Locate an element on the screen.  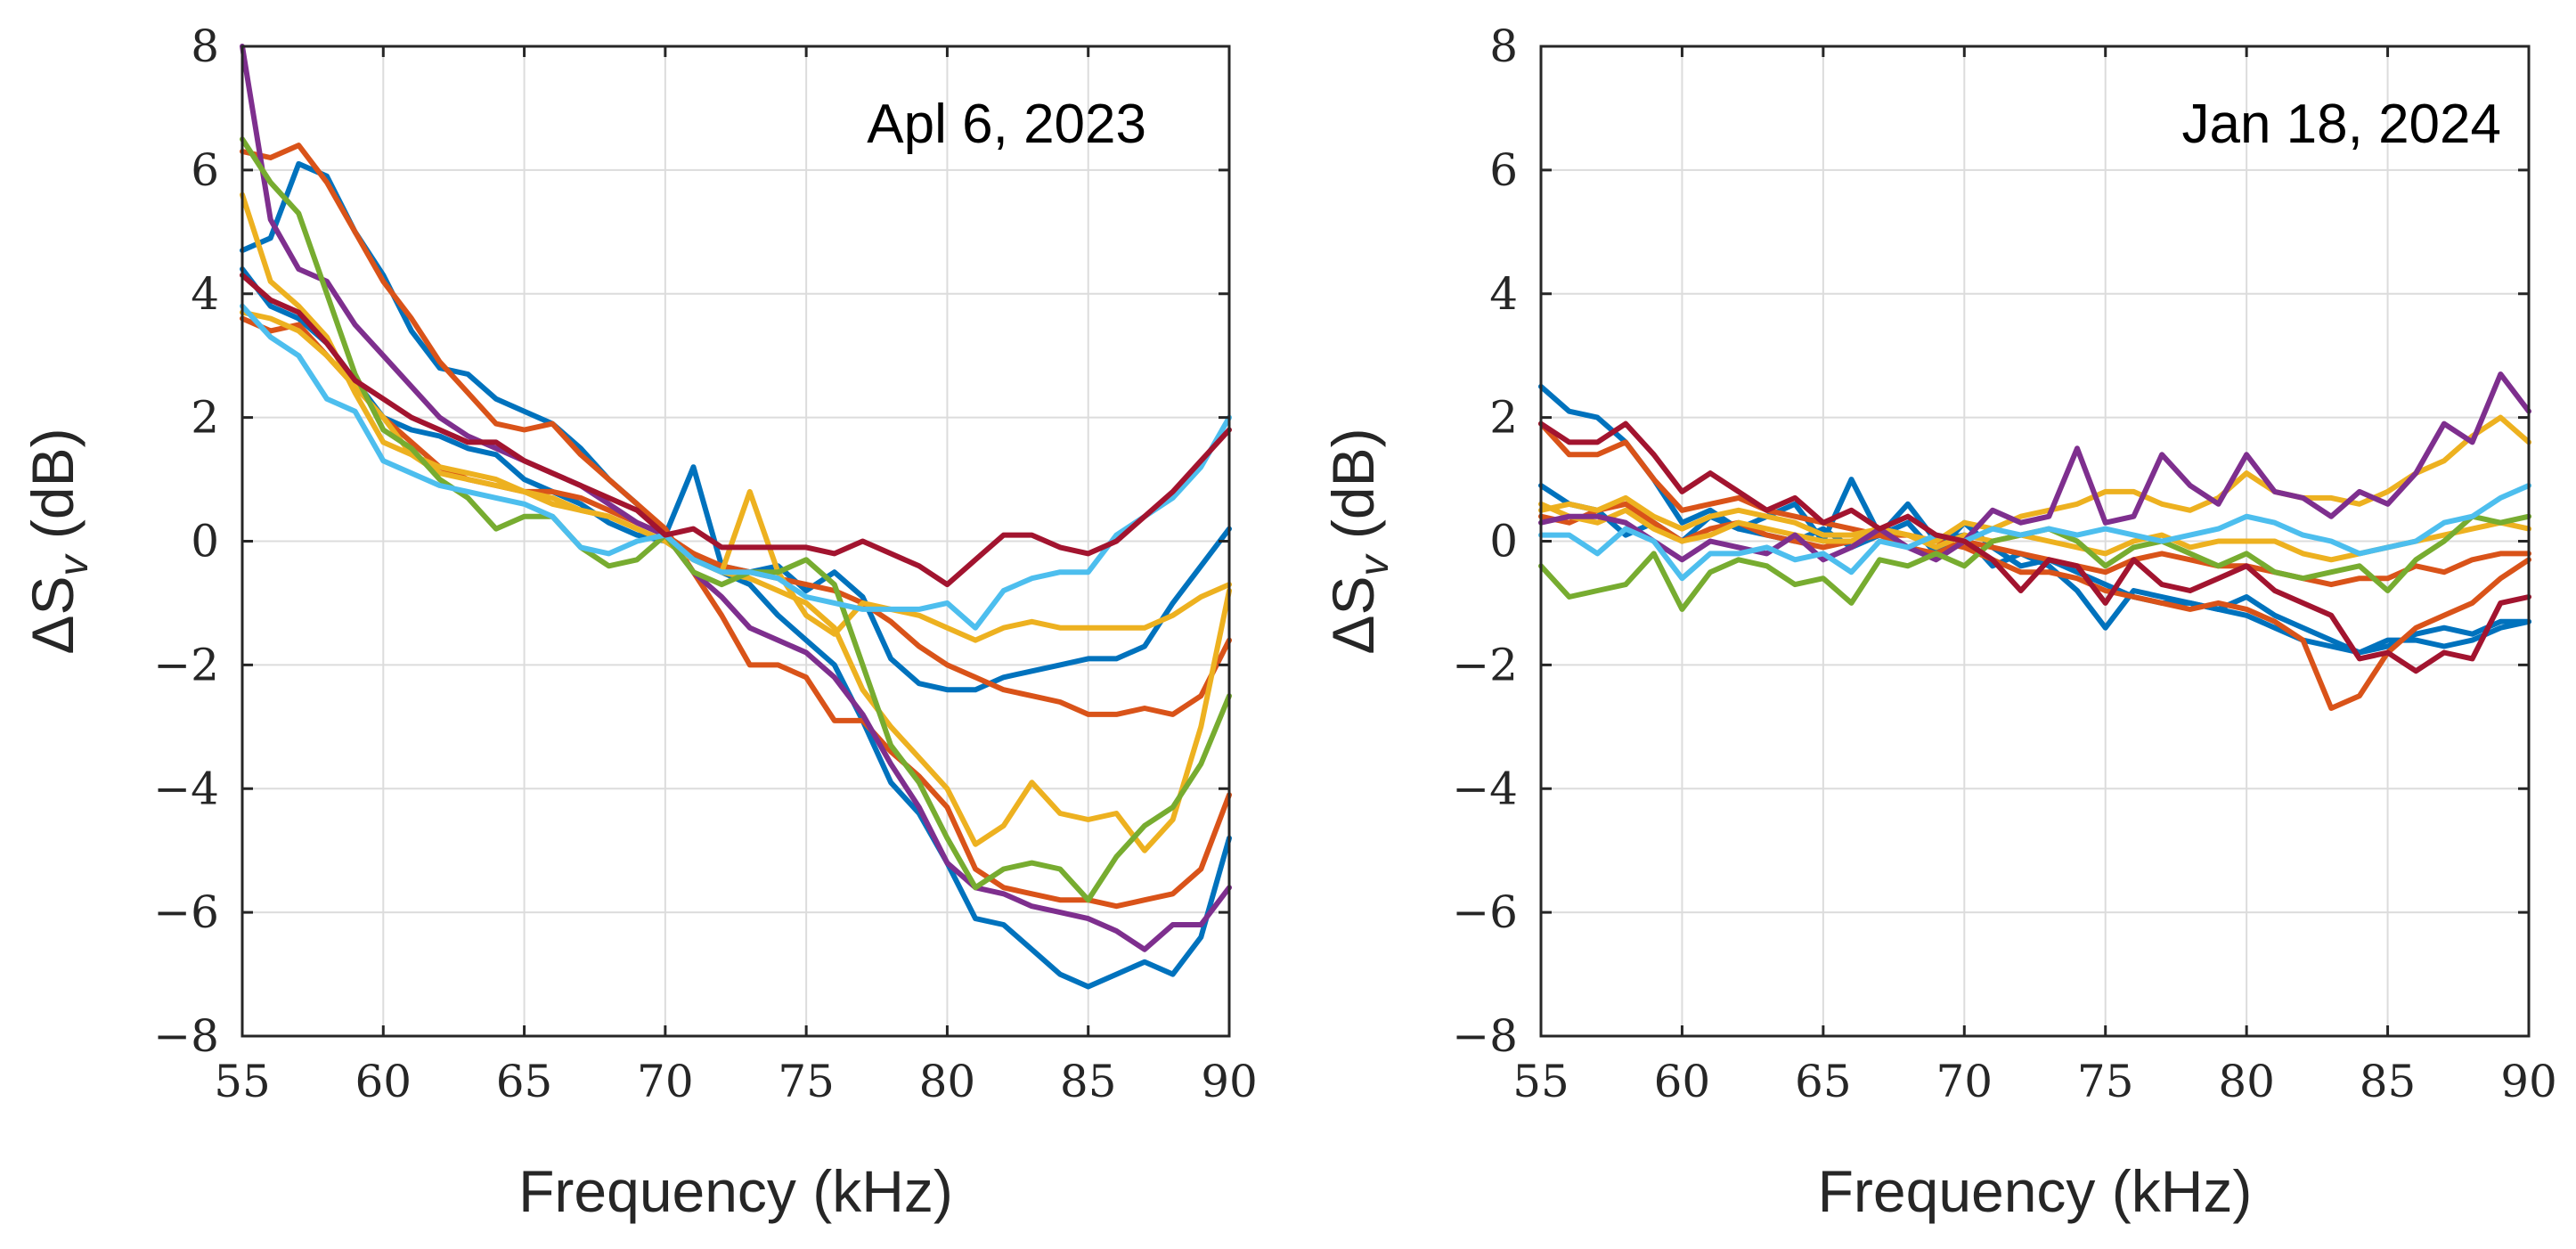
series-group is located at coordinates (2035, 541).